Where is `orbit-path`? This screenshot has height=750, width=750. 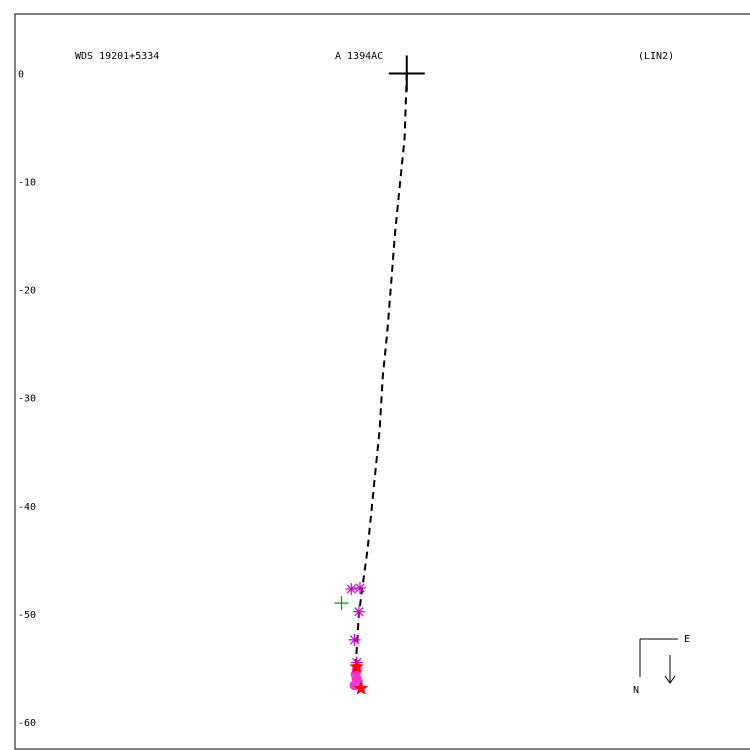
orbit-path is located at coordinates (381, 370).